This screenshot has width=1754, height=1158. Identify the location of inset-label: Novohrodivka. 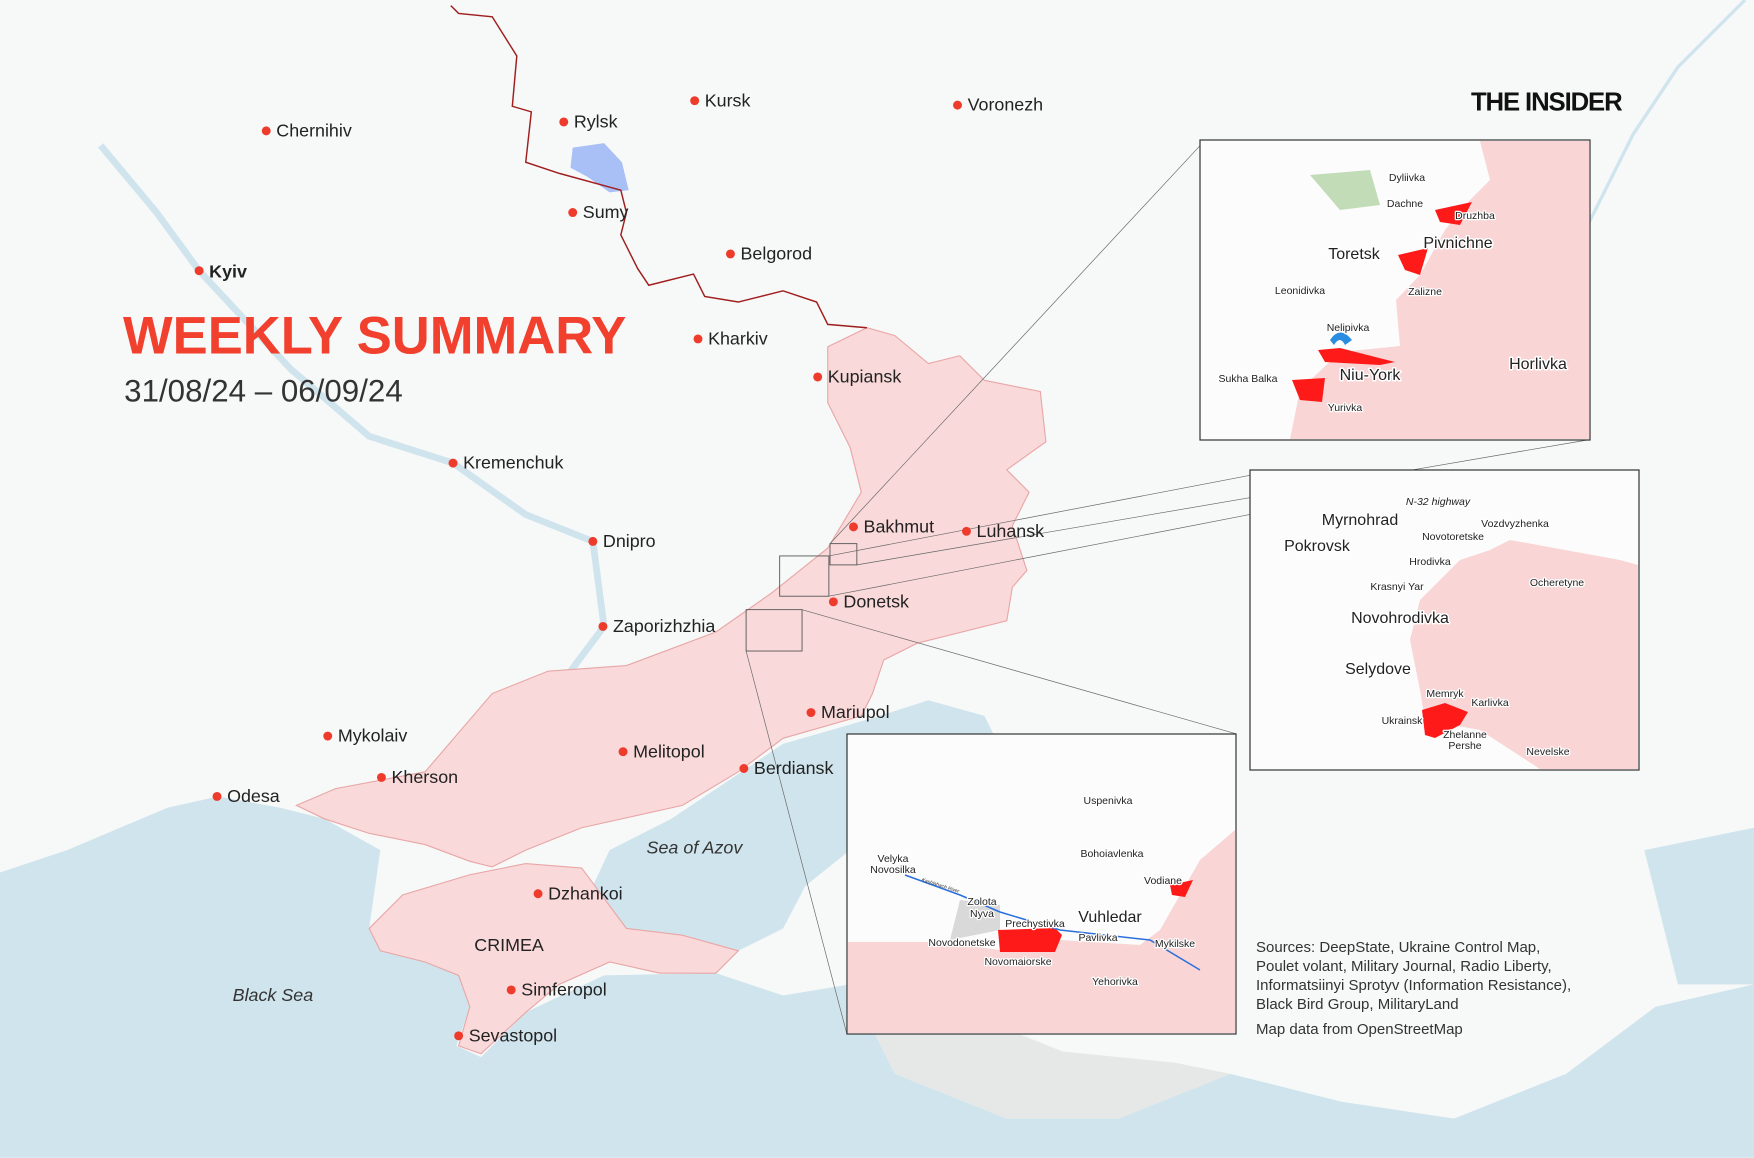
(1400, 618).